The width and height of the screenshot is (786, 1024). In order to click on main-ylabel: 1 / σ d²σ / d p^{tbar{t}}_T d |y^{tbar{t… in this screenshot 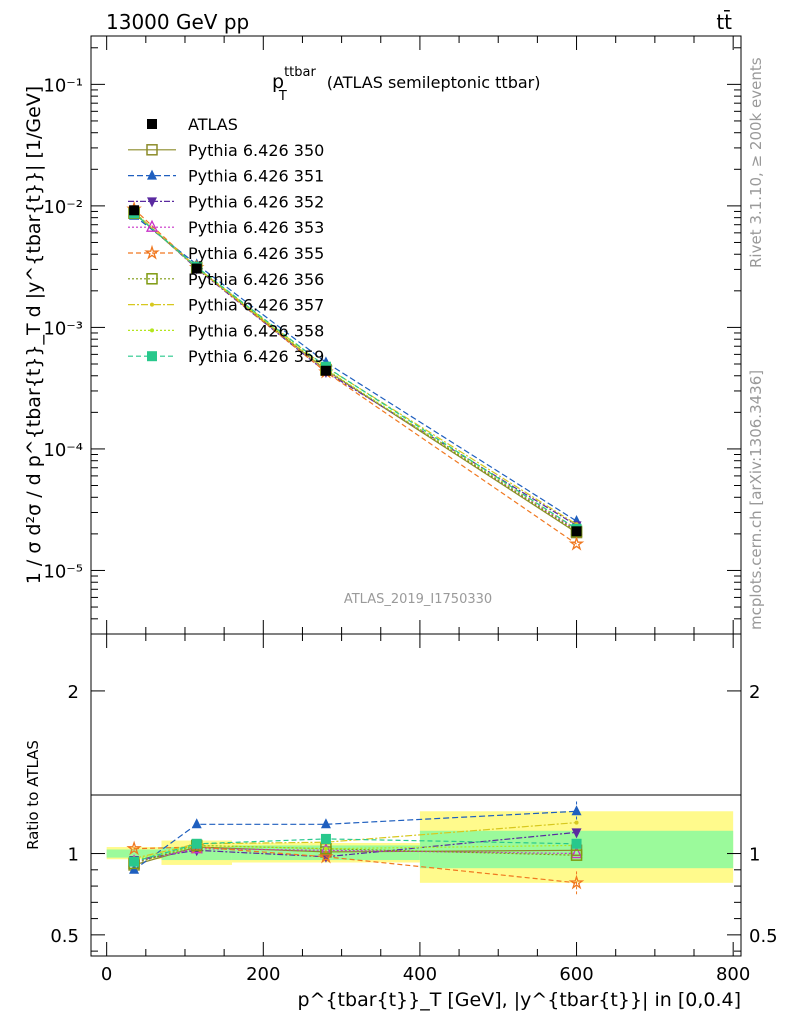, I will do `click(34, 335)`.